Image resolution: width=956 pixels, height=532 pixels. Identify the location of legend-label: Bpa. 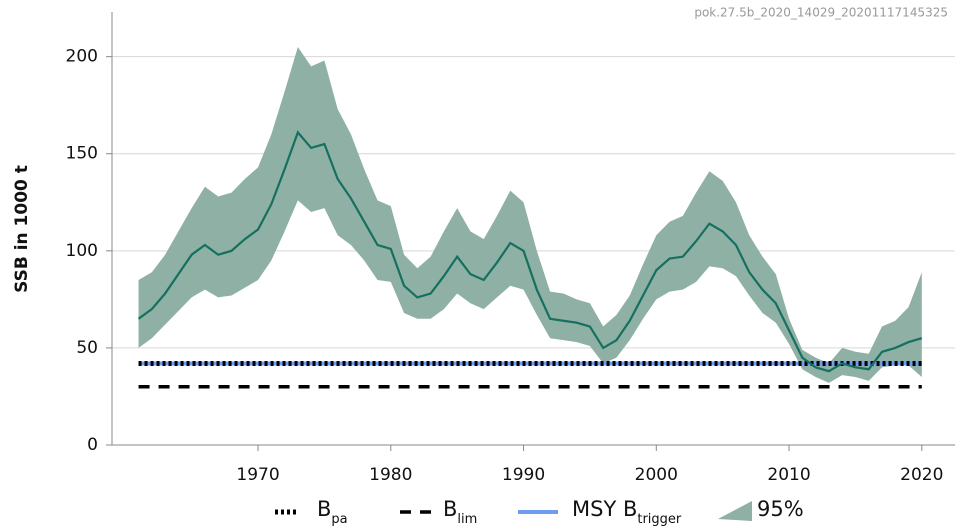
(332, 512).